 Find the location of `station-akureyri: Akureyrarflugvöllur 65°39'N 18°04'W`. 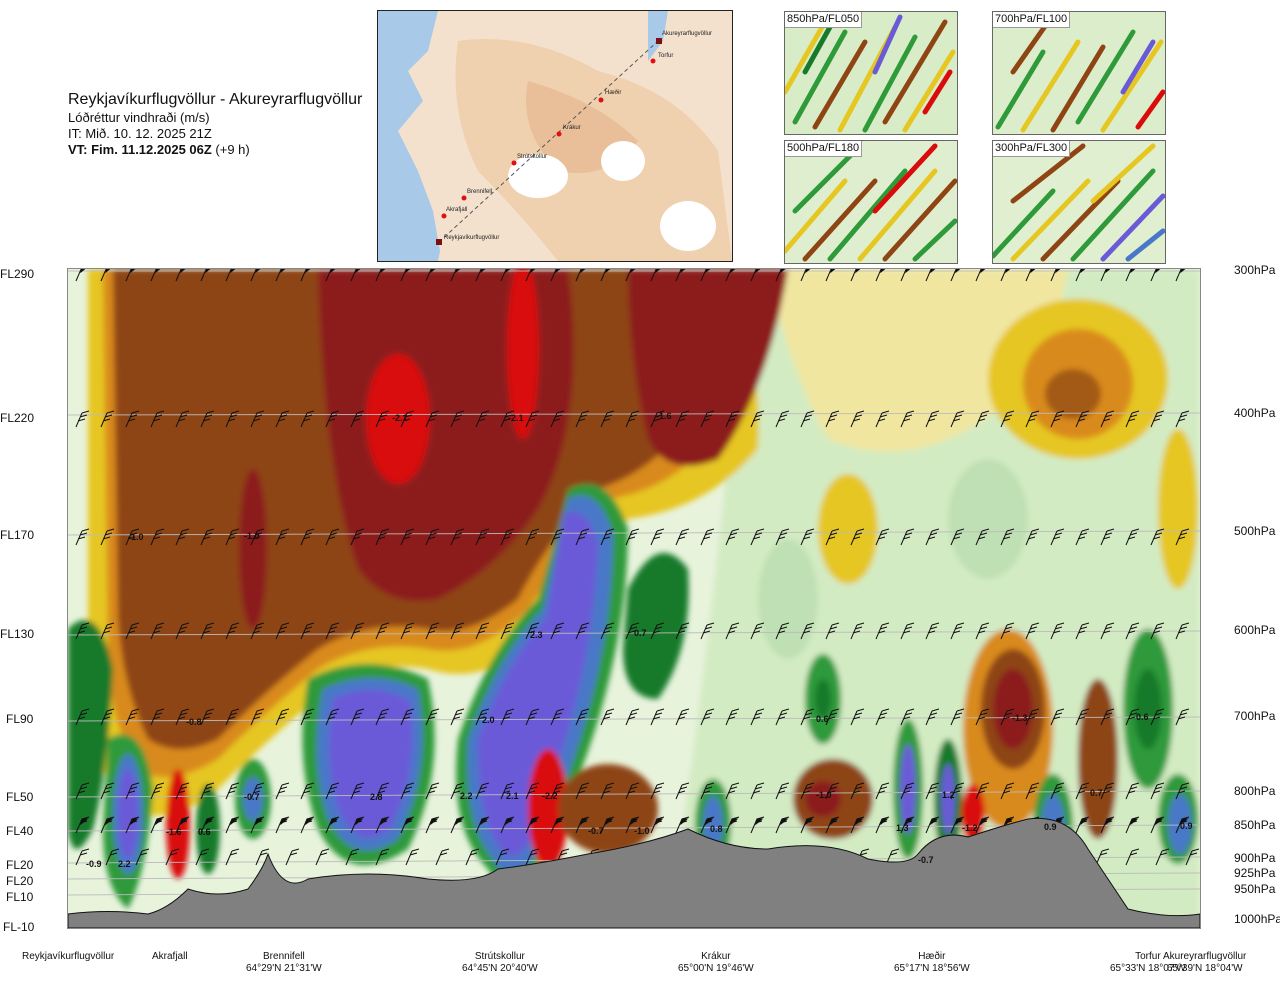

station-akureyri: Akureyrarflugvöllur 65°39'N 18°04'W is located at coordinates (1204, 963).